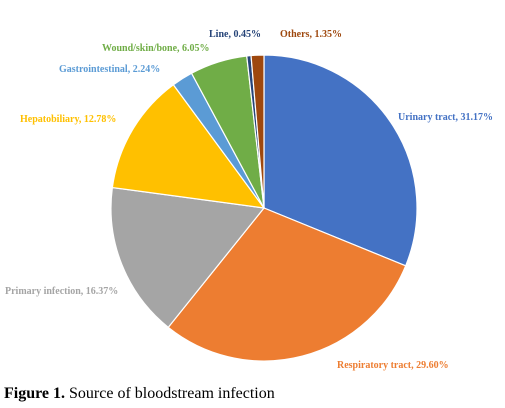 The width and height of the screenshot is (505, 408). Describe the element at coordinates (235, 34) in the screenshot. I see `pie-label-line: Line, 0.45%` at that location.